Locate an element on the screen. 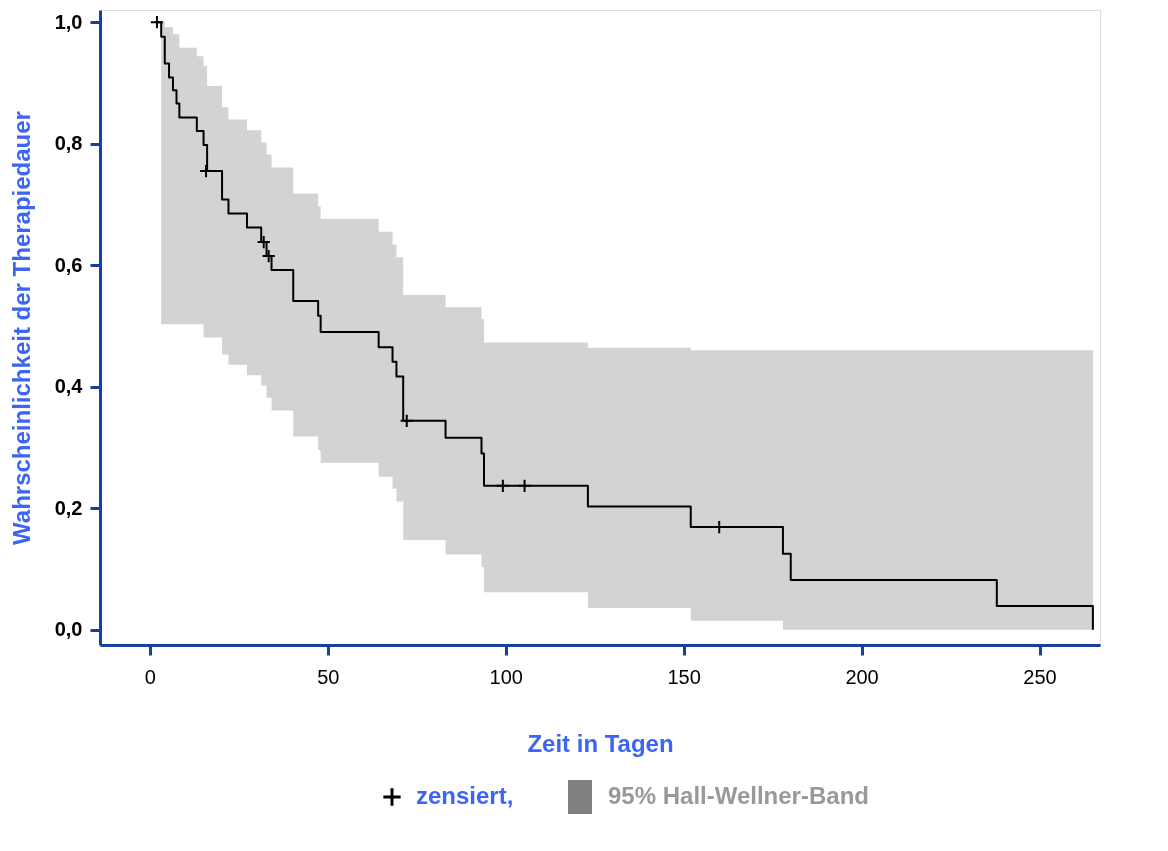 Image resolution: width=1168 pixels, height=851 pixels. x-tick-label: 0 is located at coordinates (150, 676).